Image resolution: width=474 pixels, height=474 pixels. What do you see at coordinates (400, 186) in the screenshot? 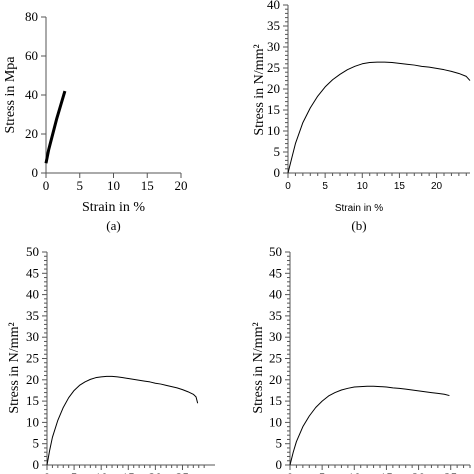
I see `chart-b-x-tick-label: 15` at bounding box center [400, 186].